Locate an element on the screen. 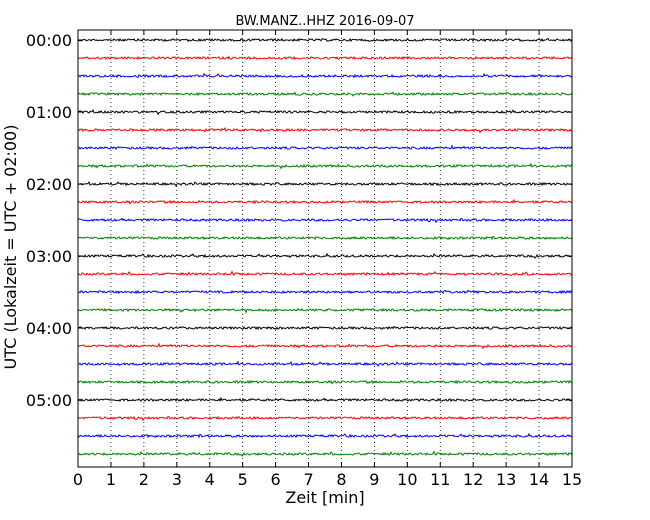  x-tick-label: 7 is located at coordinates (308, 479).